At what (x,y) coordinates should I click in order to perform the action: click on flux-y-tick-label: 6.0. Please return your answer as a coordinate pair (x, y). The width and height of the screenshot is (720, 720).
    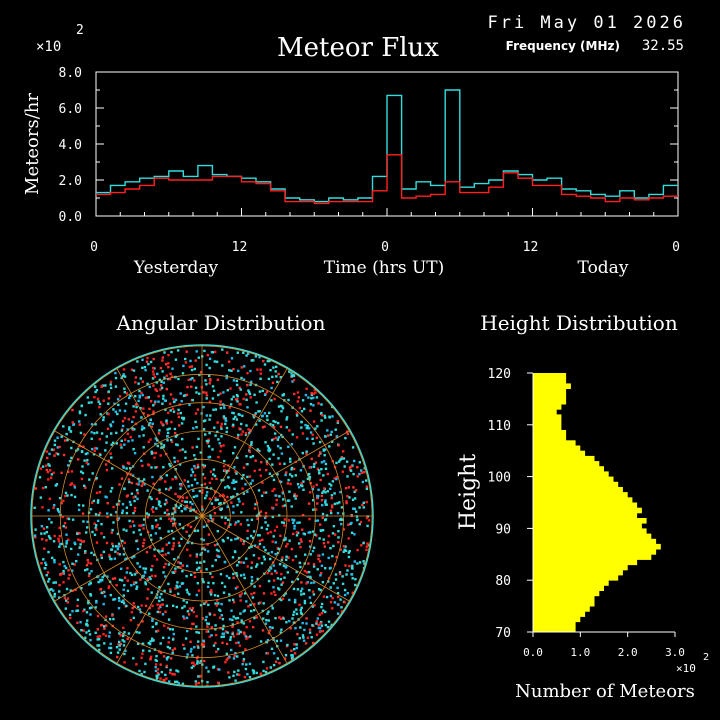
    Looking at the image, I should click on (70, 109).